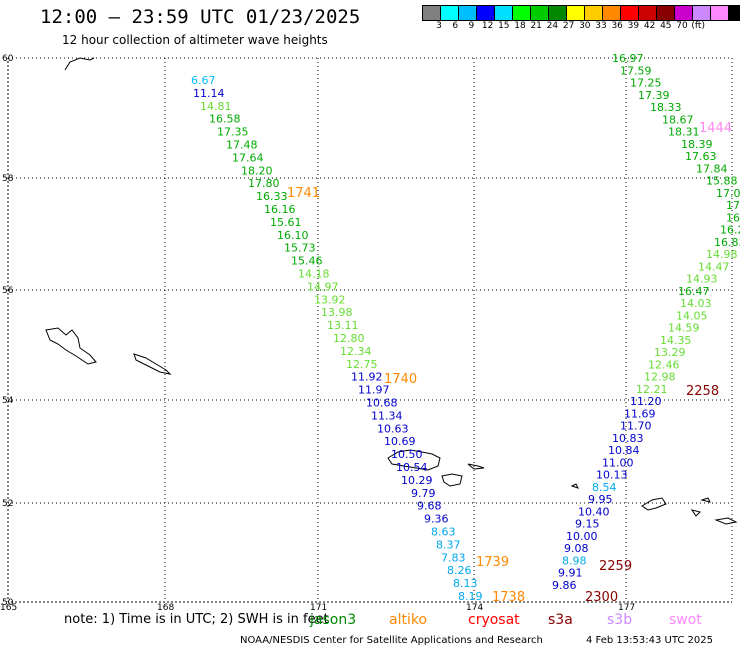 This screenshot has height=650, width=740. What do you see at coordinates (560, 620) in the screenshot?
I see `legend-item: s3a` at bounding box center [560, 620].